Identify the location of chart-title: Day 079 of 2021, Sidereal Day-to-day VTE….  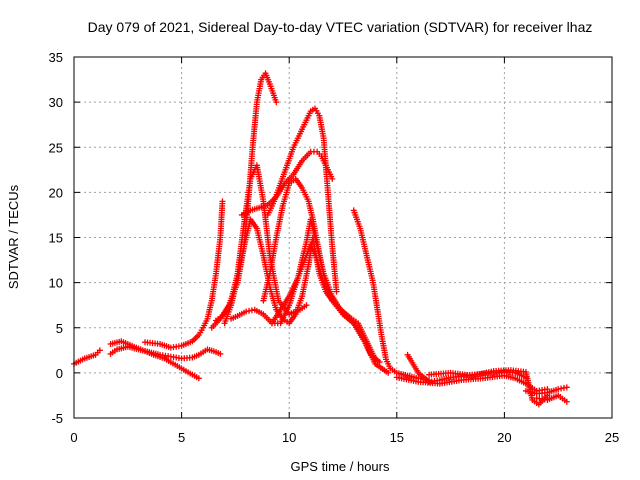
(340, 27).